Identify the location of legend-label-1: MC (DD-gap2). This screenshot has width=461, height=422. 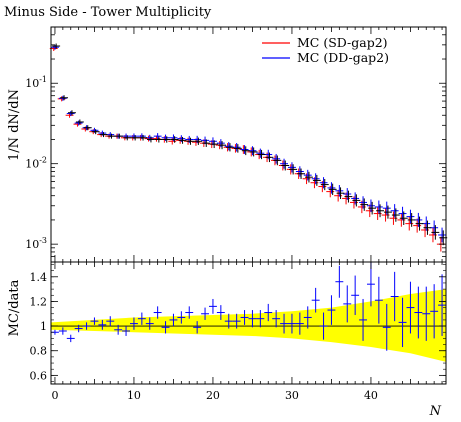
(343, 57).